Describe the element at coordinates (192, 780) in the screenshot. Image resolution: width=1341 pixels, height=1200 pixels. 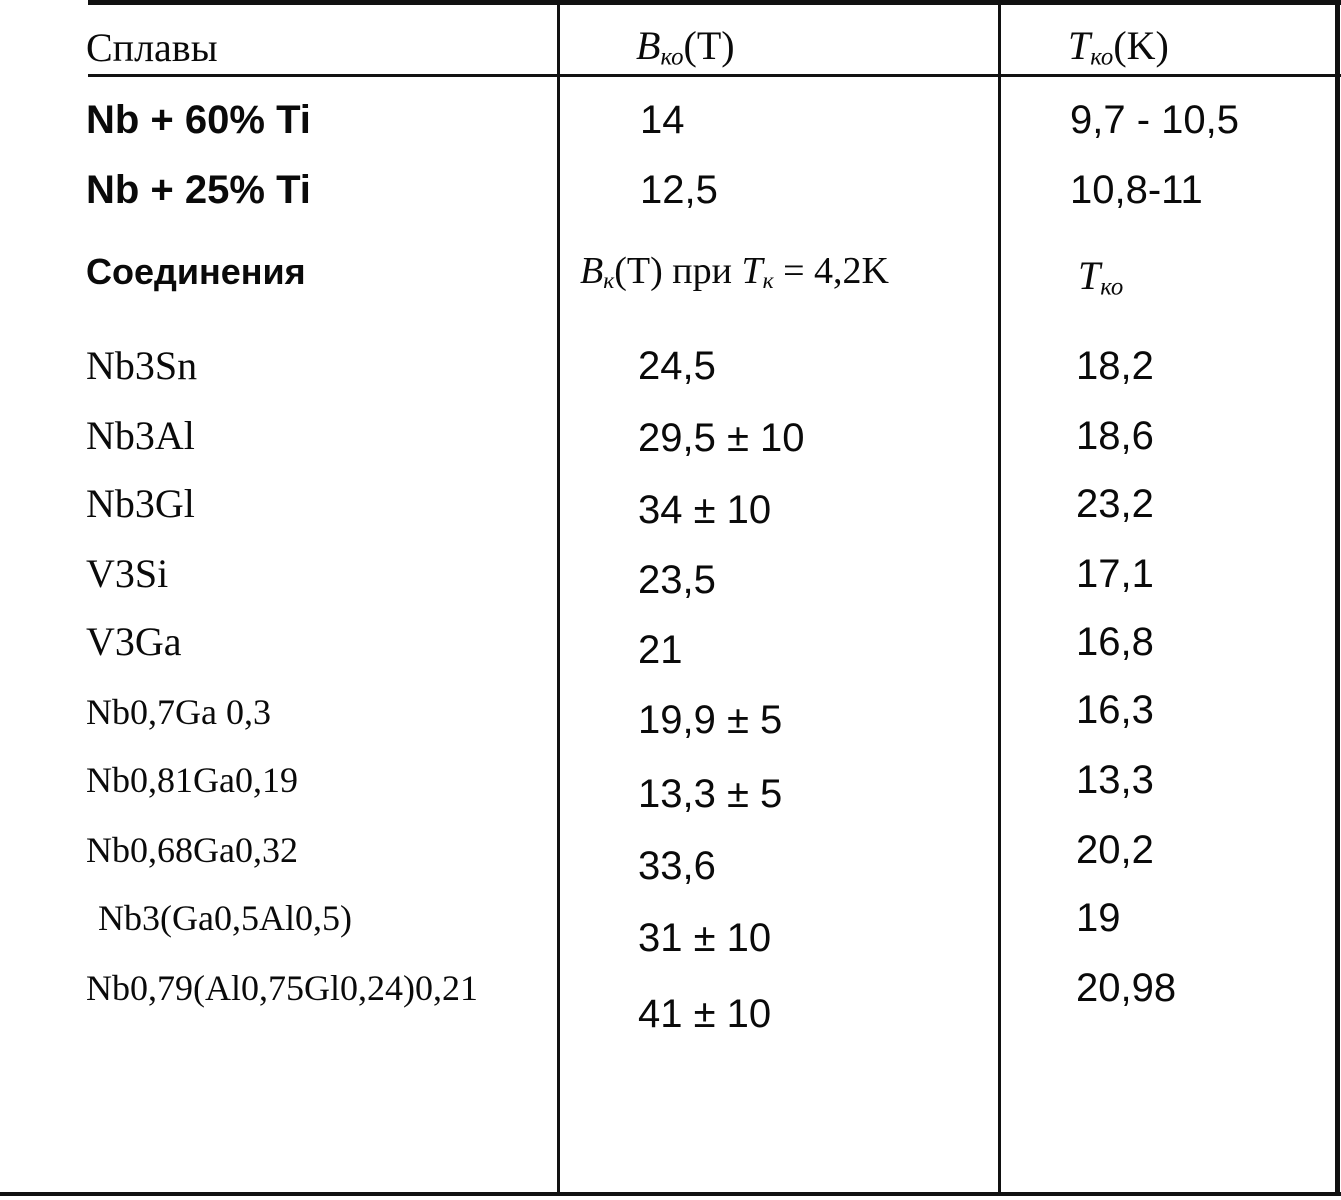
I see `compound-name: Nb0,81Ga0,19` at that location.